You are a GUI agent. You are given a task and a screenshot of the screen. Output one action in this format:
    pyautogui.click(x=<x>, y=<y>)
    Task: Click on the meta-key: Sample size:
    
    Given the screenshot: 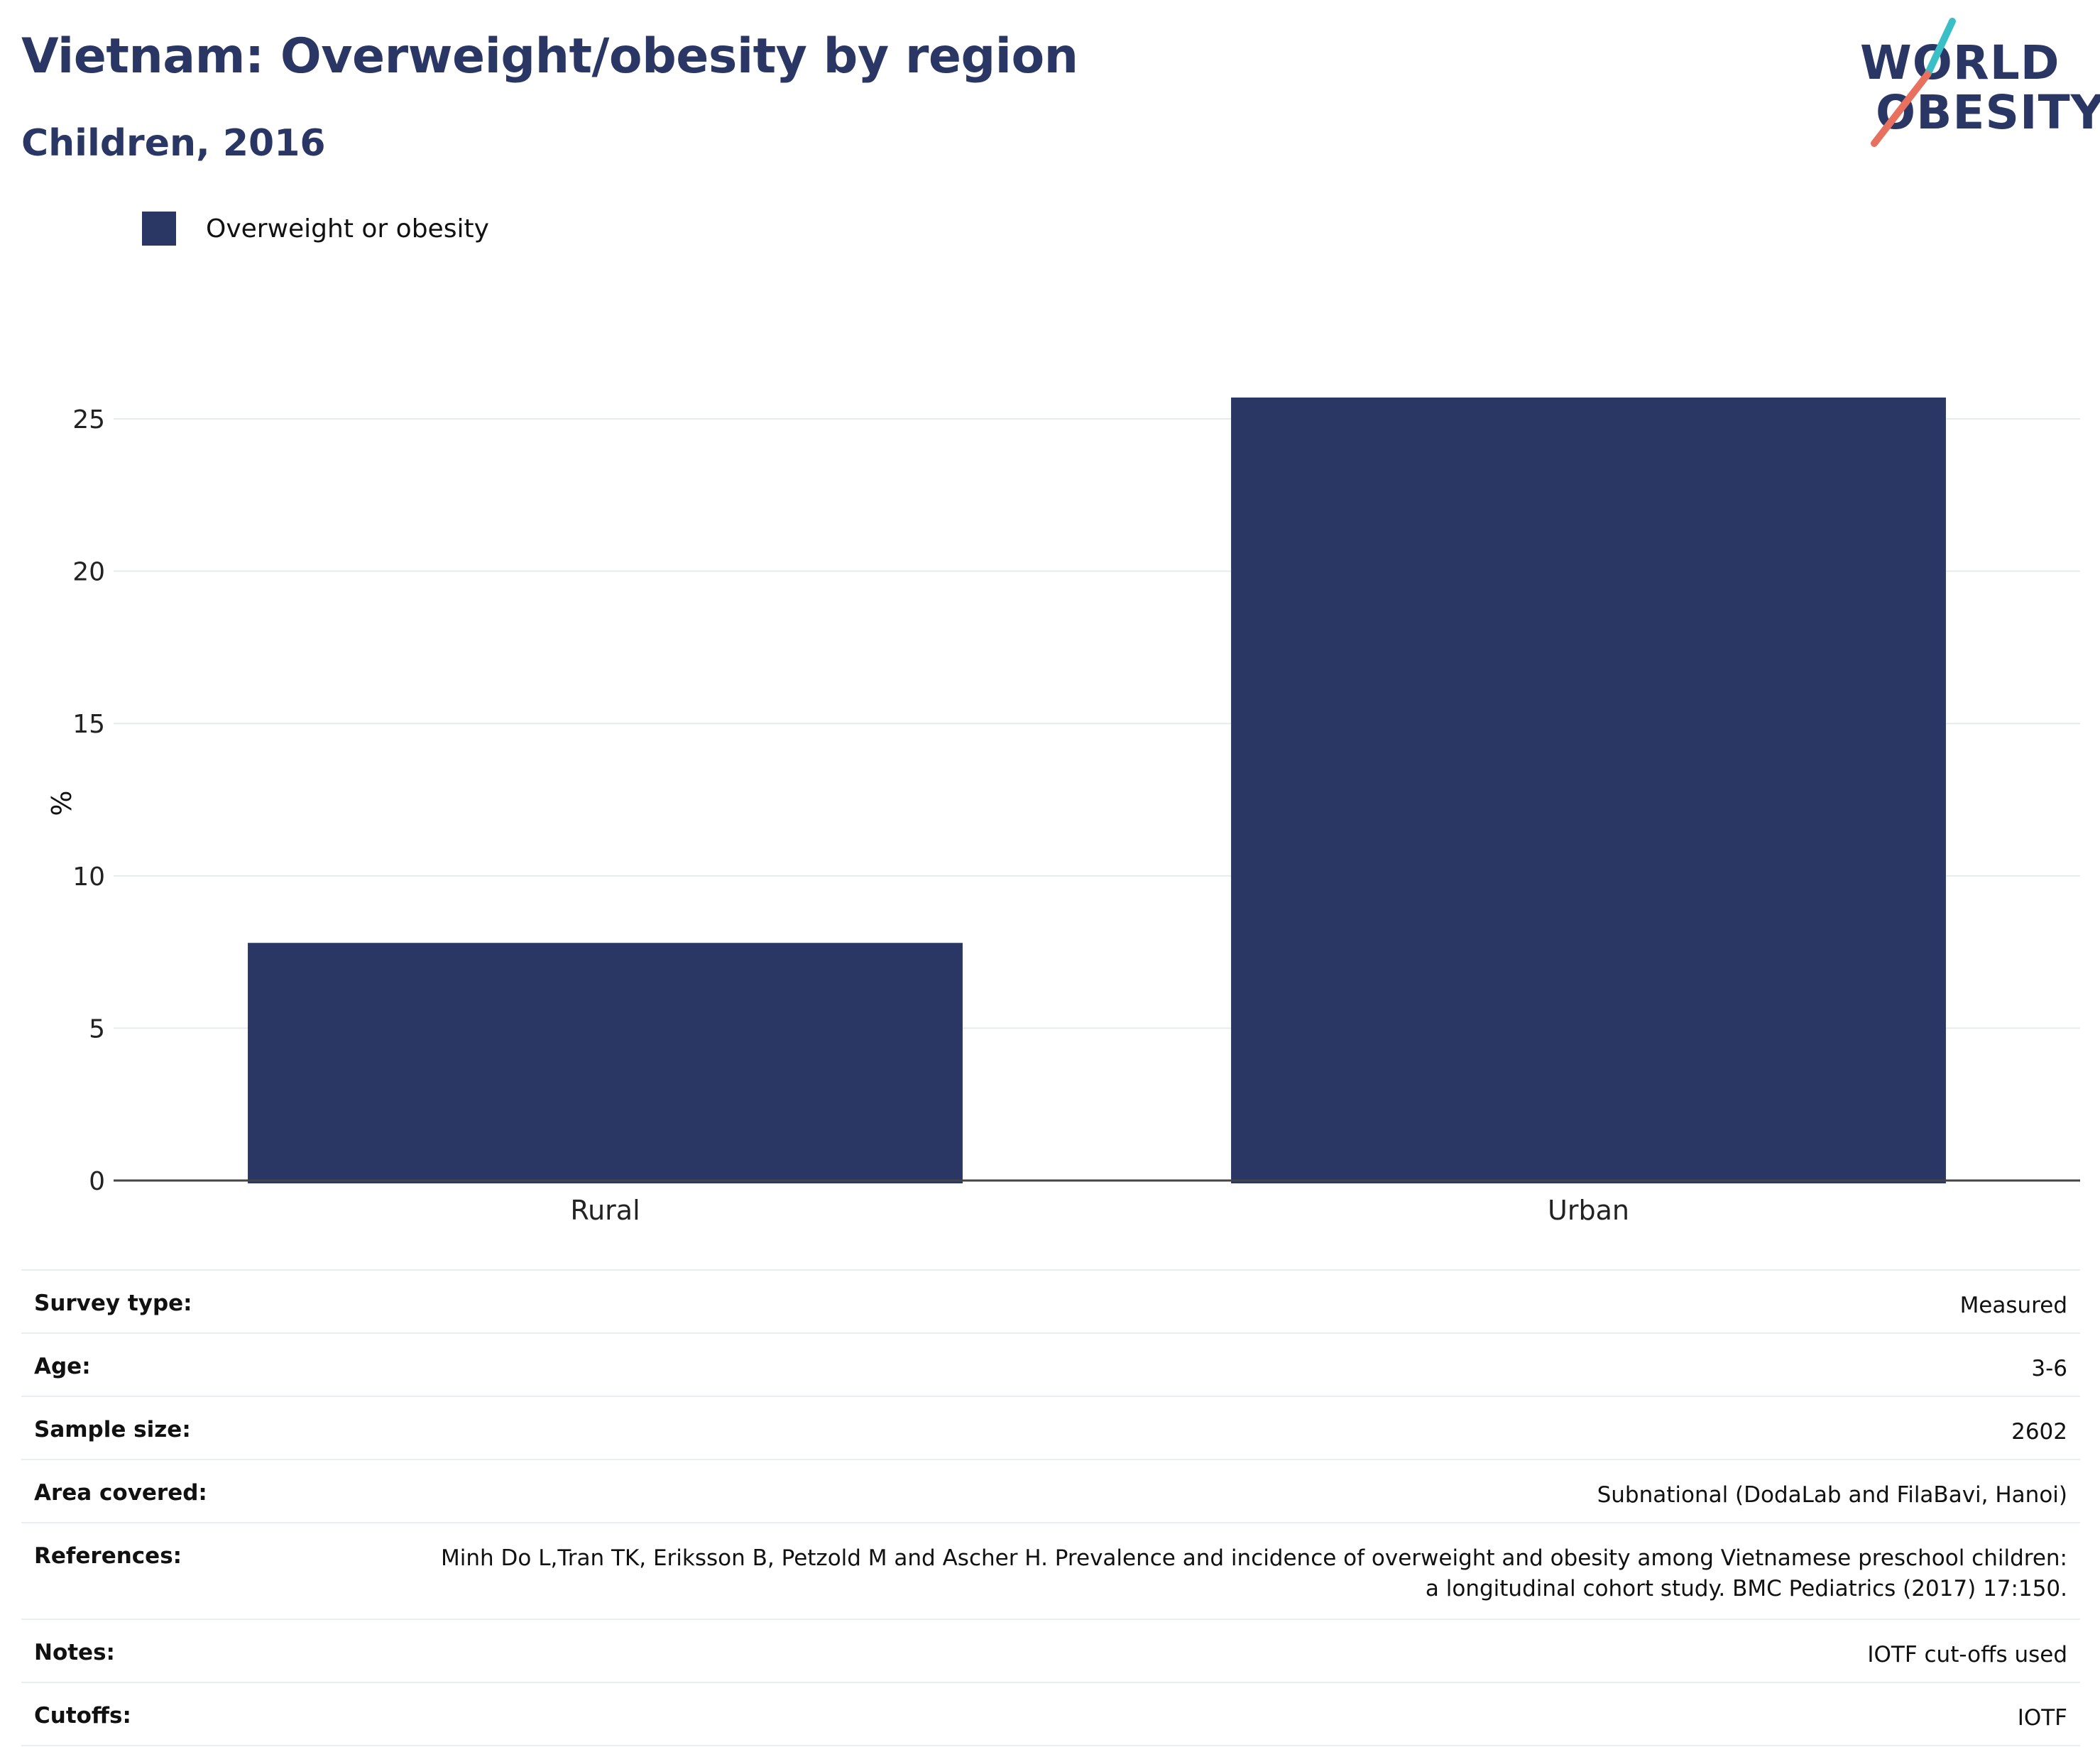 What is the action you would take?
    pyautogui.click(x=112, y=1429)
    